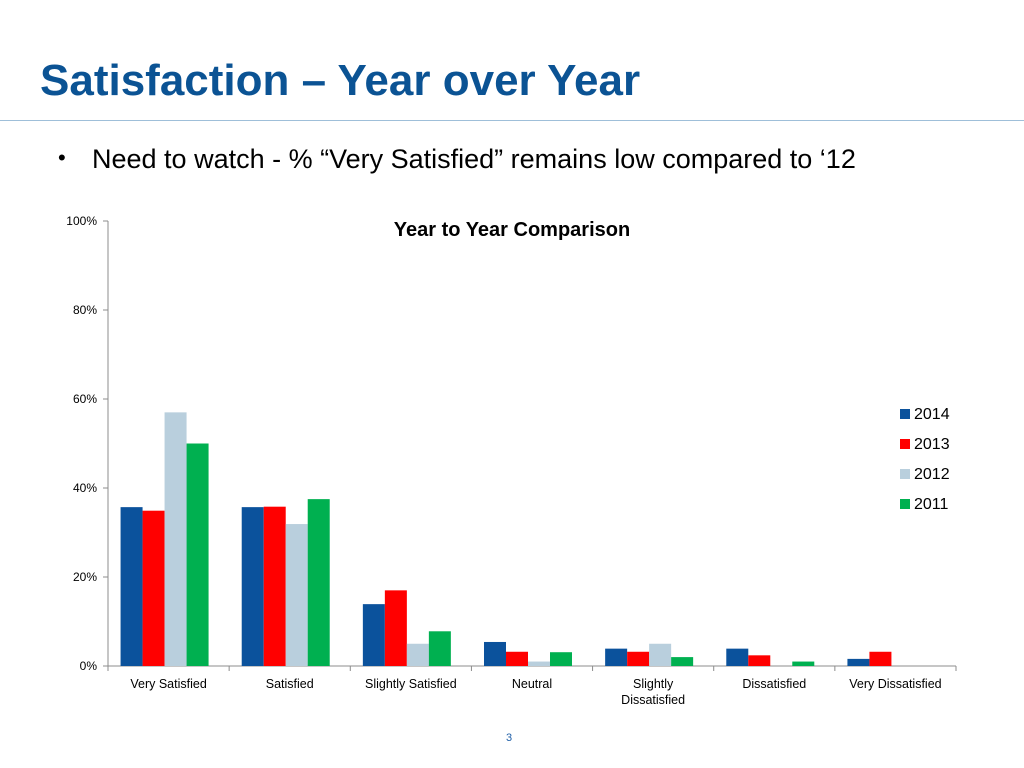 The image size is (1024, 768). What do you see at coordinates (168, 684) in the screenshot?
I see `x-tick-label: Very Satisfied` at bounding box center [168, 684].